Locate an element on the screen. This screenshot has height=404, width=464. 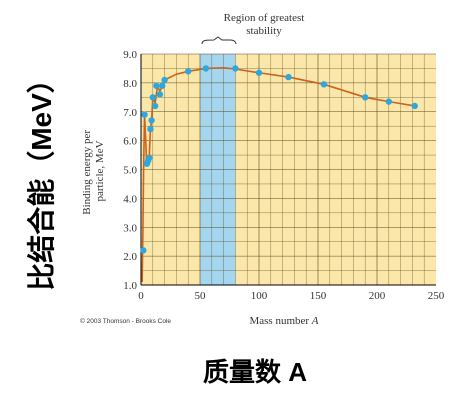
y-tick-label: 3.0 is located at coordinates (130, 228).